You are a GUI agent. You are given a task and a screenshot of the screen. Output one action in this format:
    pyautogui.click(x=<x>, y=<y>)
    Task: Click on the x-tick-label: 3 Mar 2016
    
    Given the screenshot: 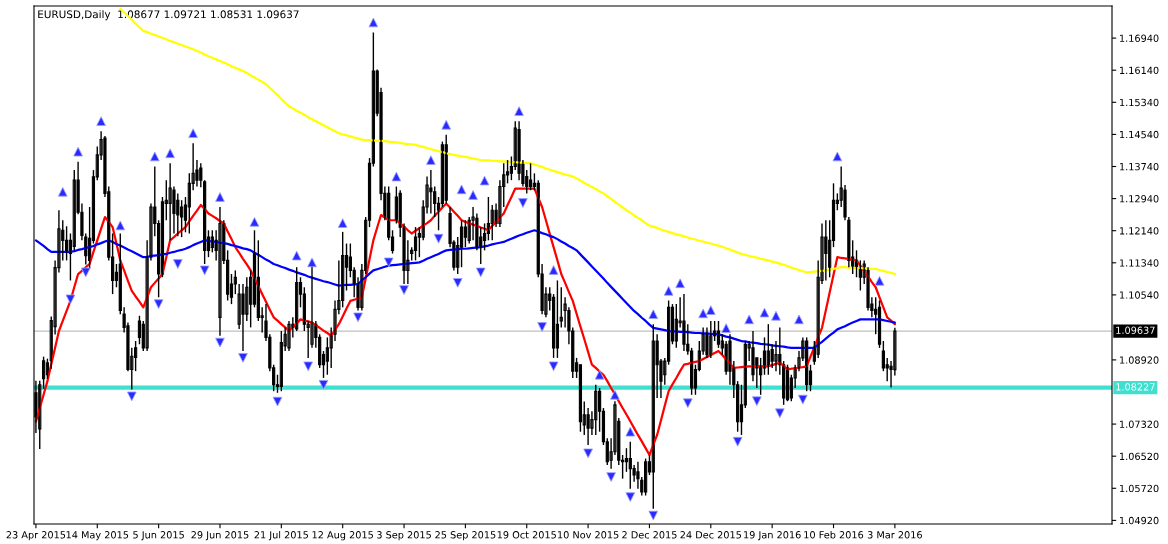 What is the action you would take?
    pyautogui.click(x=894, y=535)
    